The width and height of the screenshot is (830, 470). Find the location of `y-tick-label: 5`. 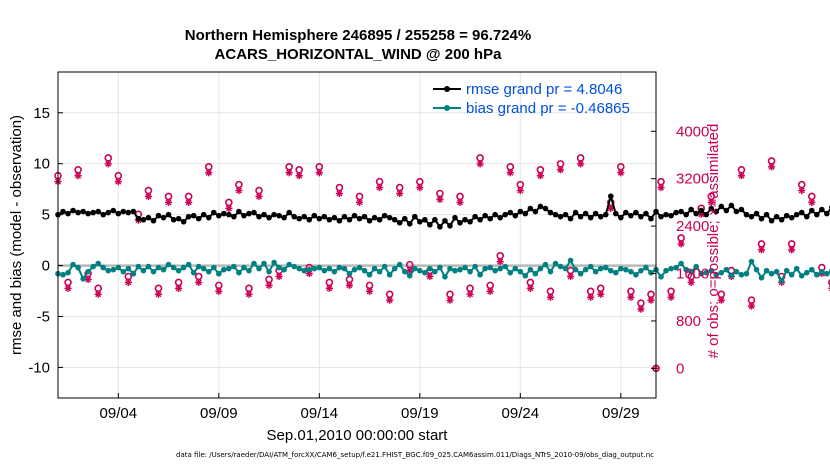

y-tick-label: 5 is located at coordinates (46, 215).